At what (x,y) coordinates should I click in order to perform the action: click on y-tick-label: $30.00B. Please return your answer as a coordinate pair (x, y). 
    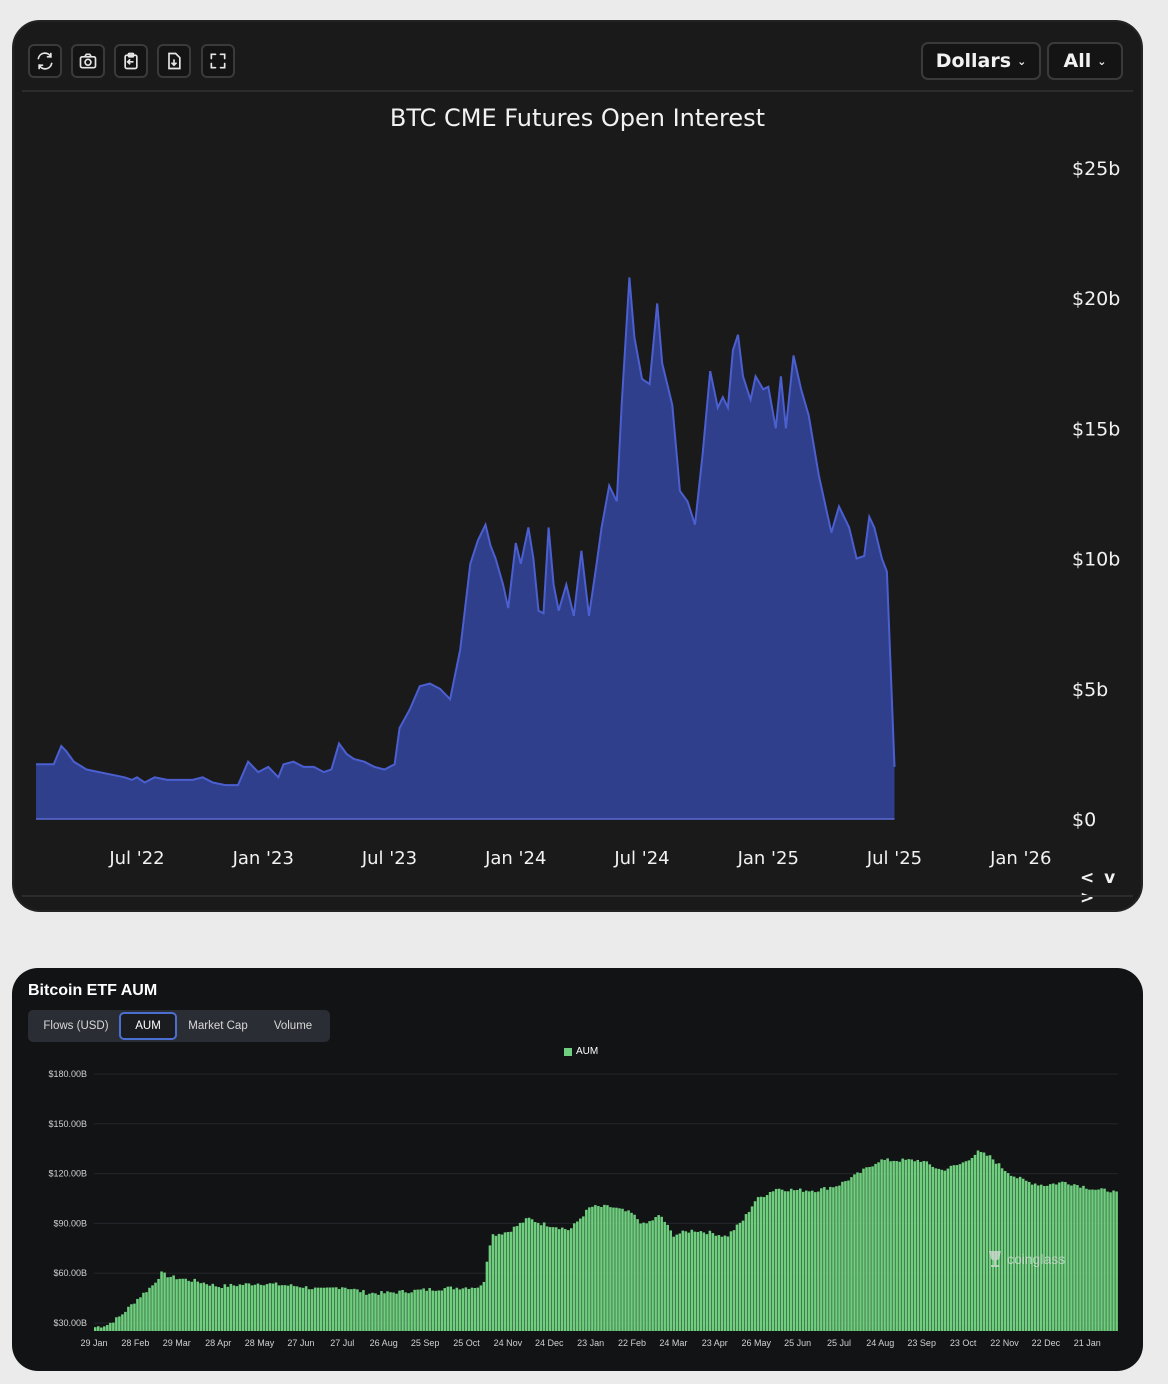
    Looking at the image, I should click on (70, 1323).